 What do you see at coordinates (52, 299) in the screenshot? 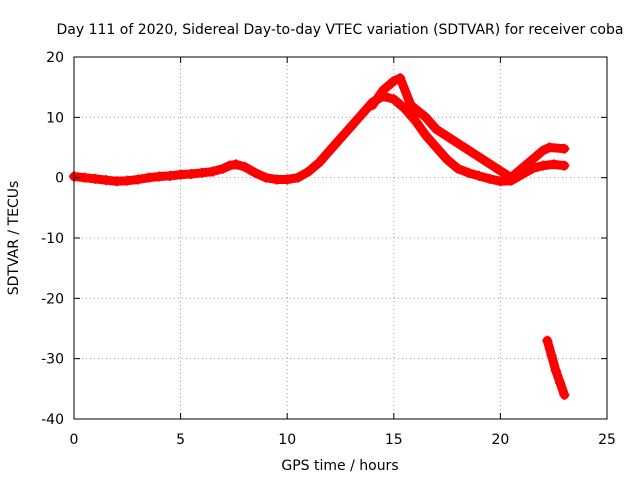
I see `y-tick-label: -20` at bounding box center [52, 299].